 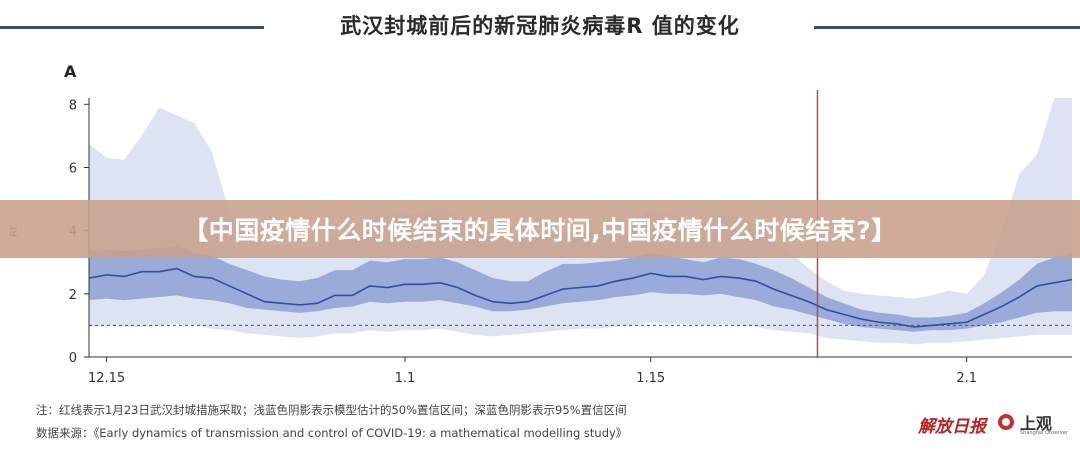 What do you see at coordinates (106, 378) in the screenshot?
I see `x-tick-label: 12.15` at bounding box center [106, 378].